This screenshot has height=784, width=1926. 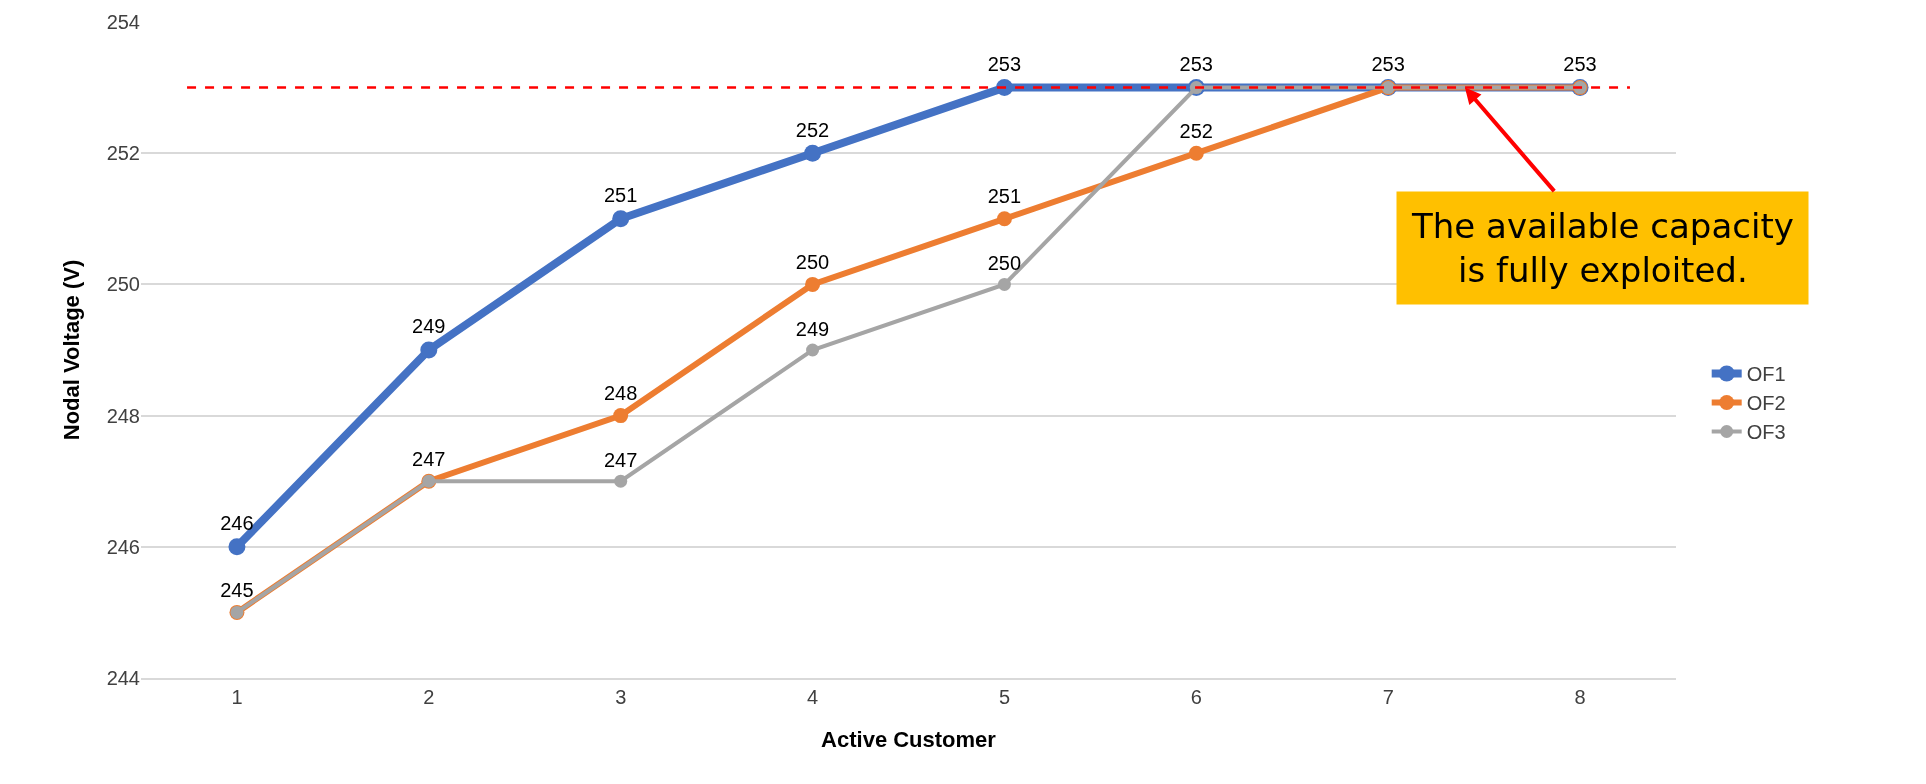 I want to click on y-tick-label: 244, so click(x=123, y=678).